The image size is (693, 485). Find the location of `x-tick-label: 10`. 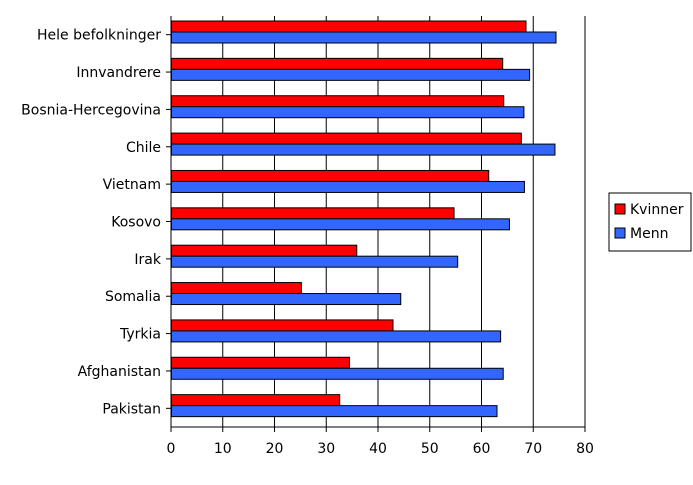

x-tick-label: 10 is located at coordinates (223, 449).